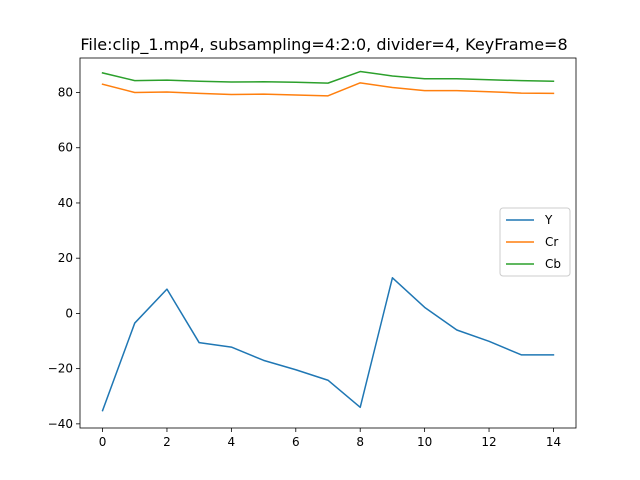 The width and height of the screenshot is (640, 480). What do you see at coordinates (424, 442) in the screenshot?
I see `x-tick-label: 10` at bounding box center [424, 442].